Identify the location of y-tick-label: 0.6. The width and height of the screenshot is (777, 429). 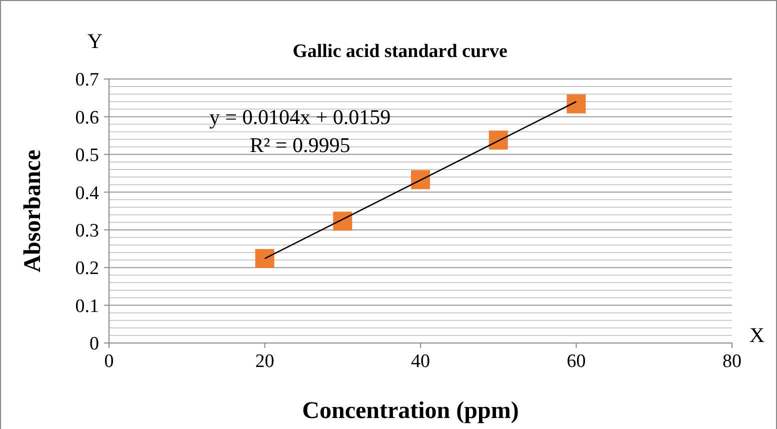
(87, 117).